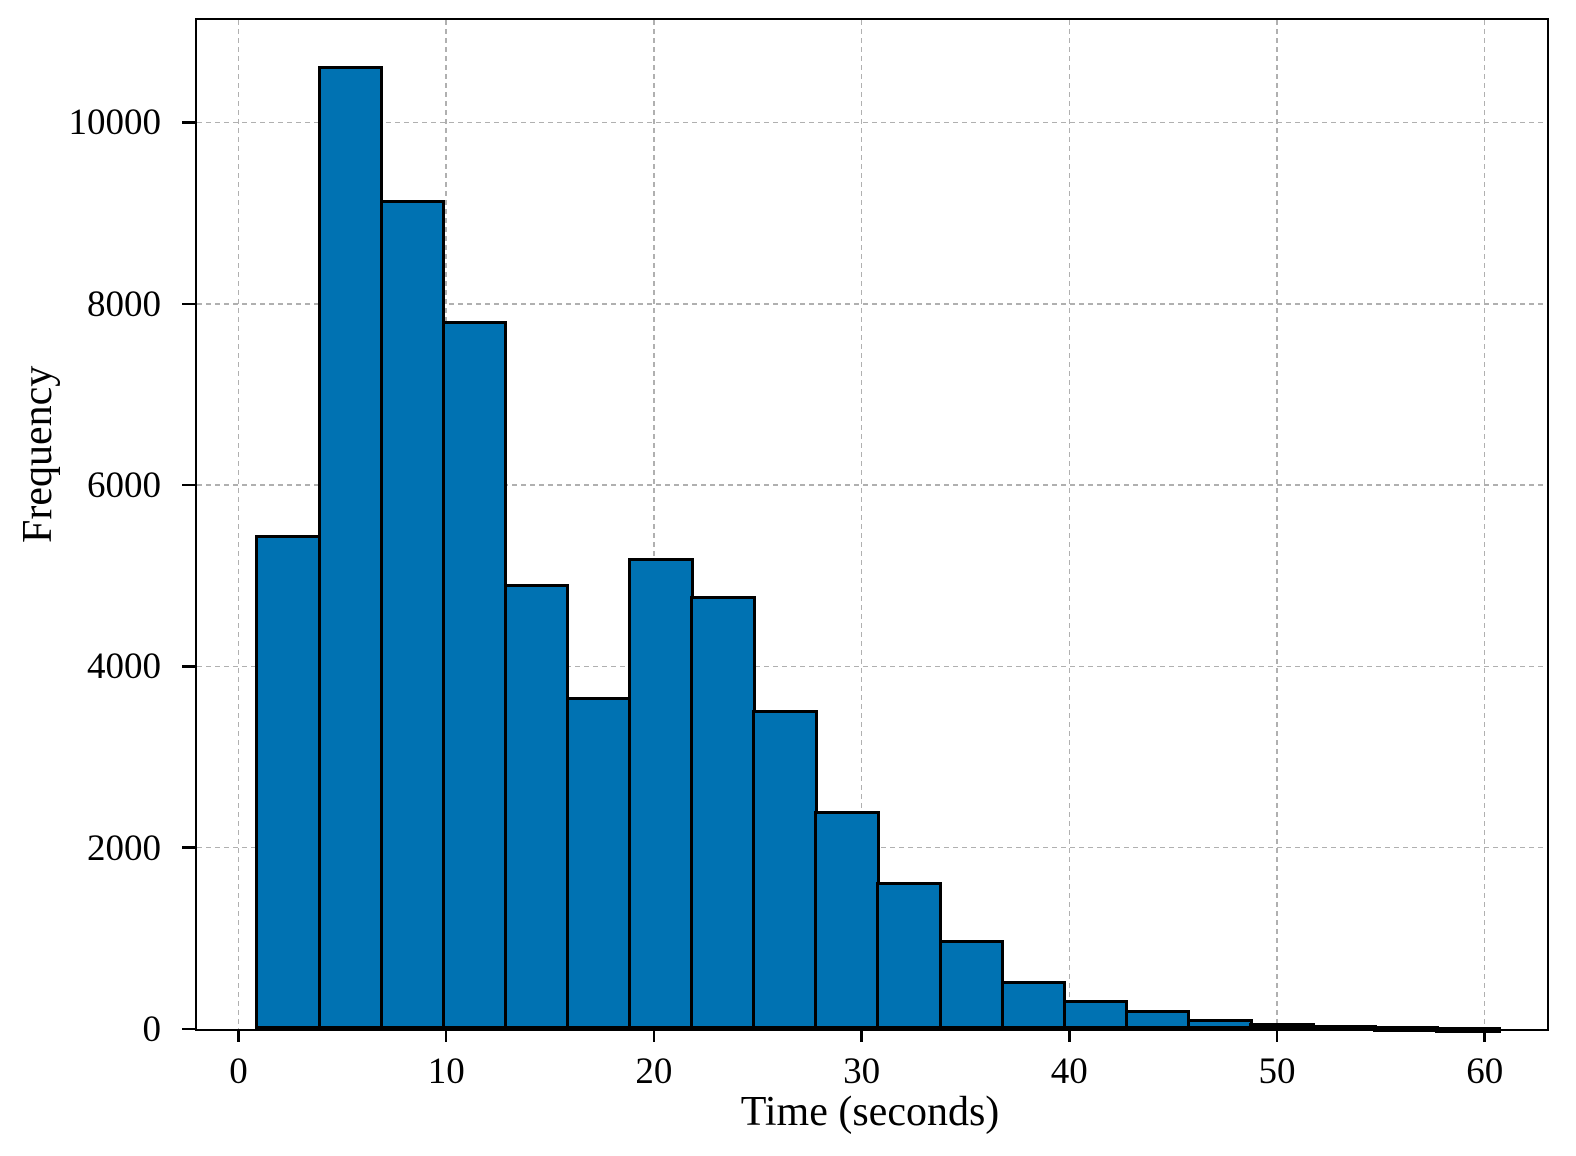 The width and height of the screenshot is (1576, 1156). I want to click on y-tick-label: 2000, so click(124, 848).